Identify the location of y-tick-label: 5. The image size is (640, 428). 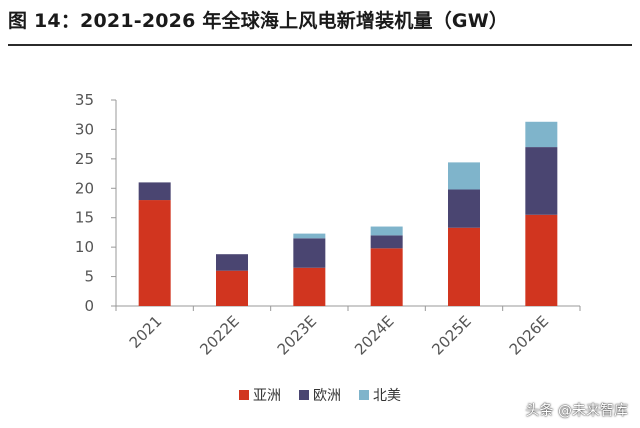
(89, 277).